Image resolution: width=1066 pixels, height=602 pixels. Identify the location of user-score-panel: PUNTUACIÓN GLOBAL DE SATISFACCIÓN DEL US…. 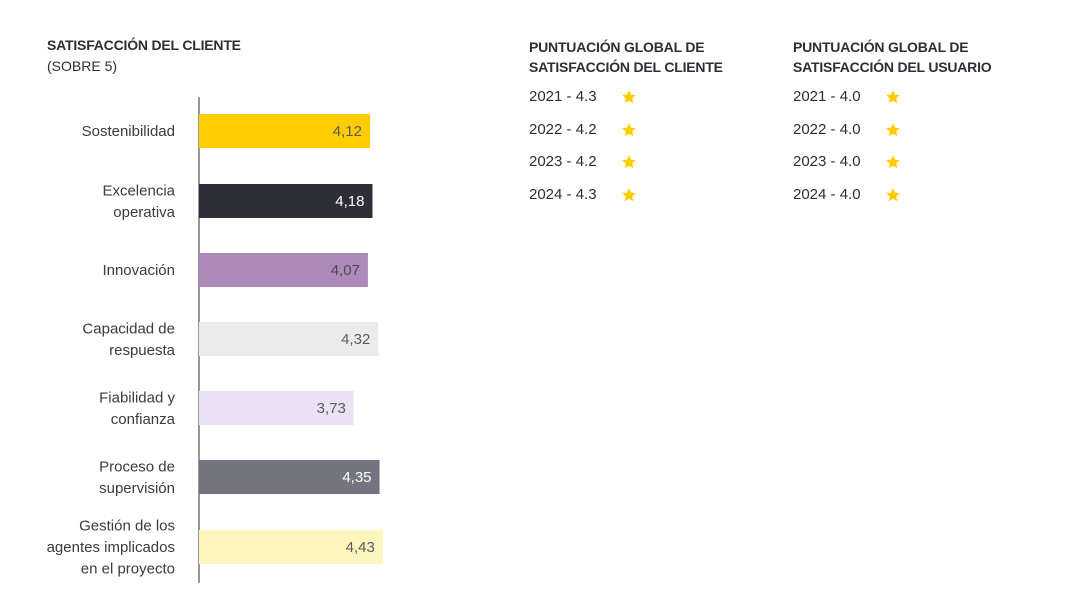
(892, 127).